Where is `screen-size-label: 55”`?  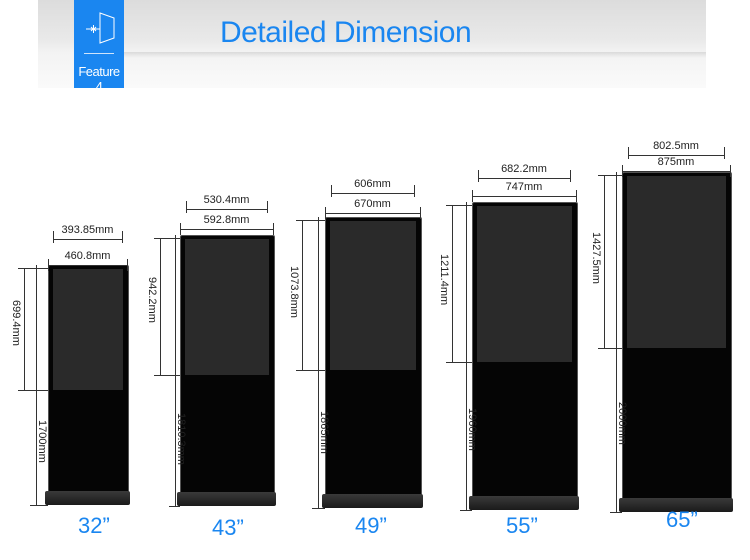
screen-size-label: 55” is located at coordinates (522, 525).